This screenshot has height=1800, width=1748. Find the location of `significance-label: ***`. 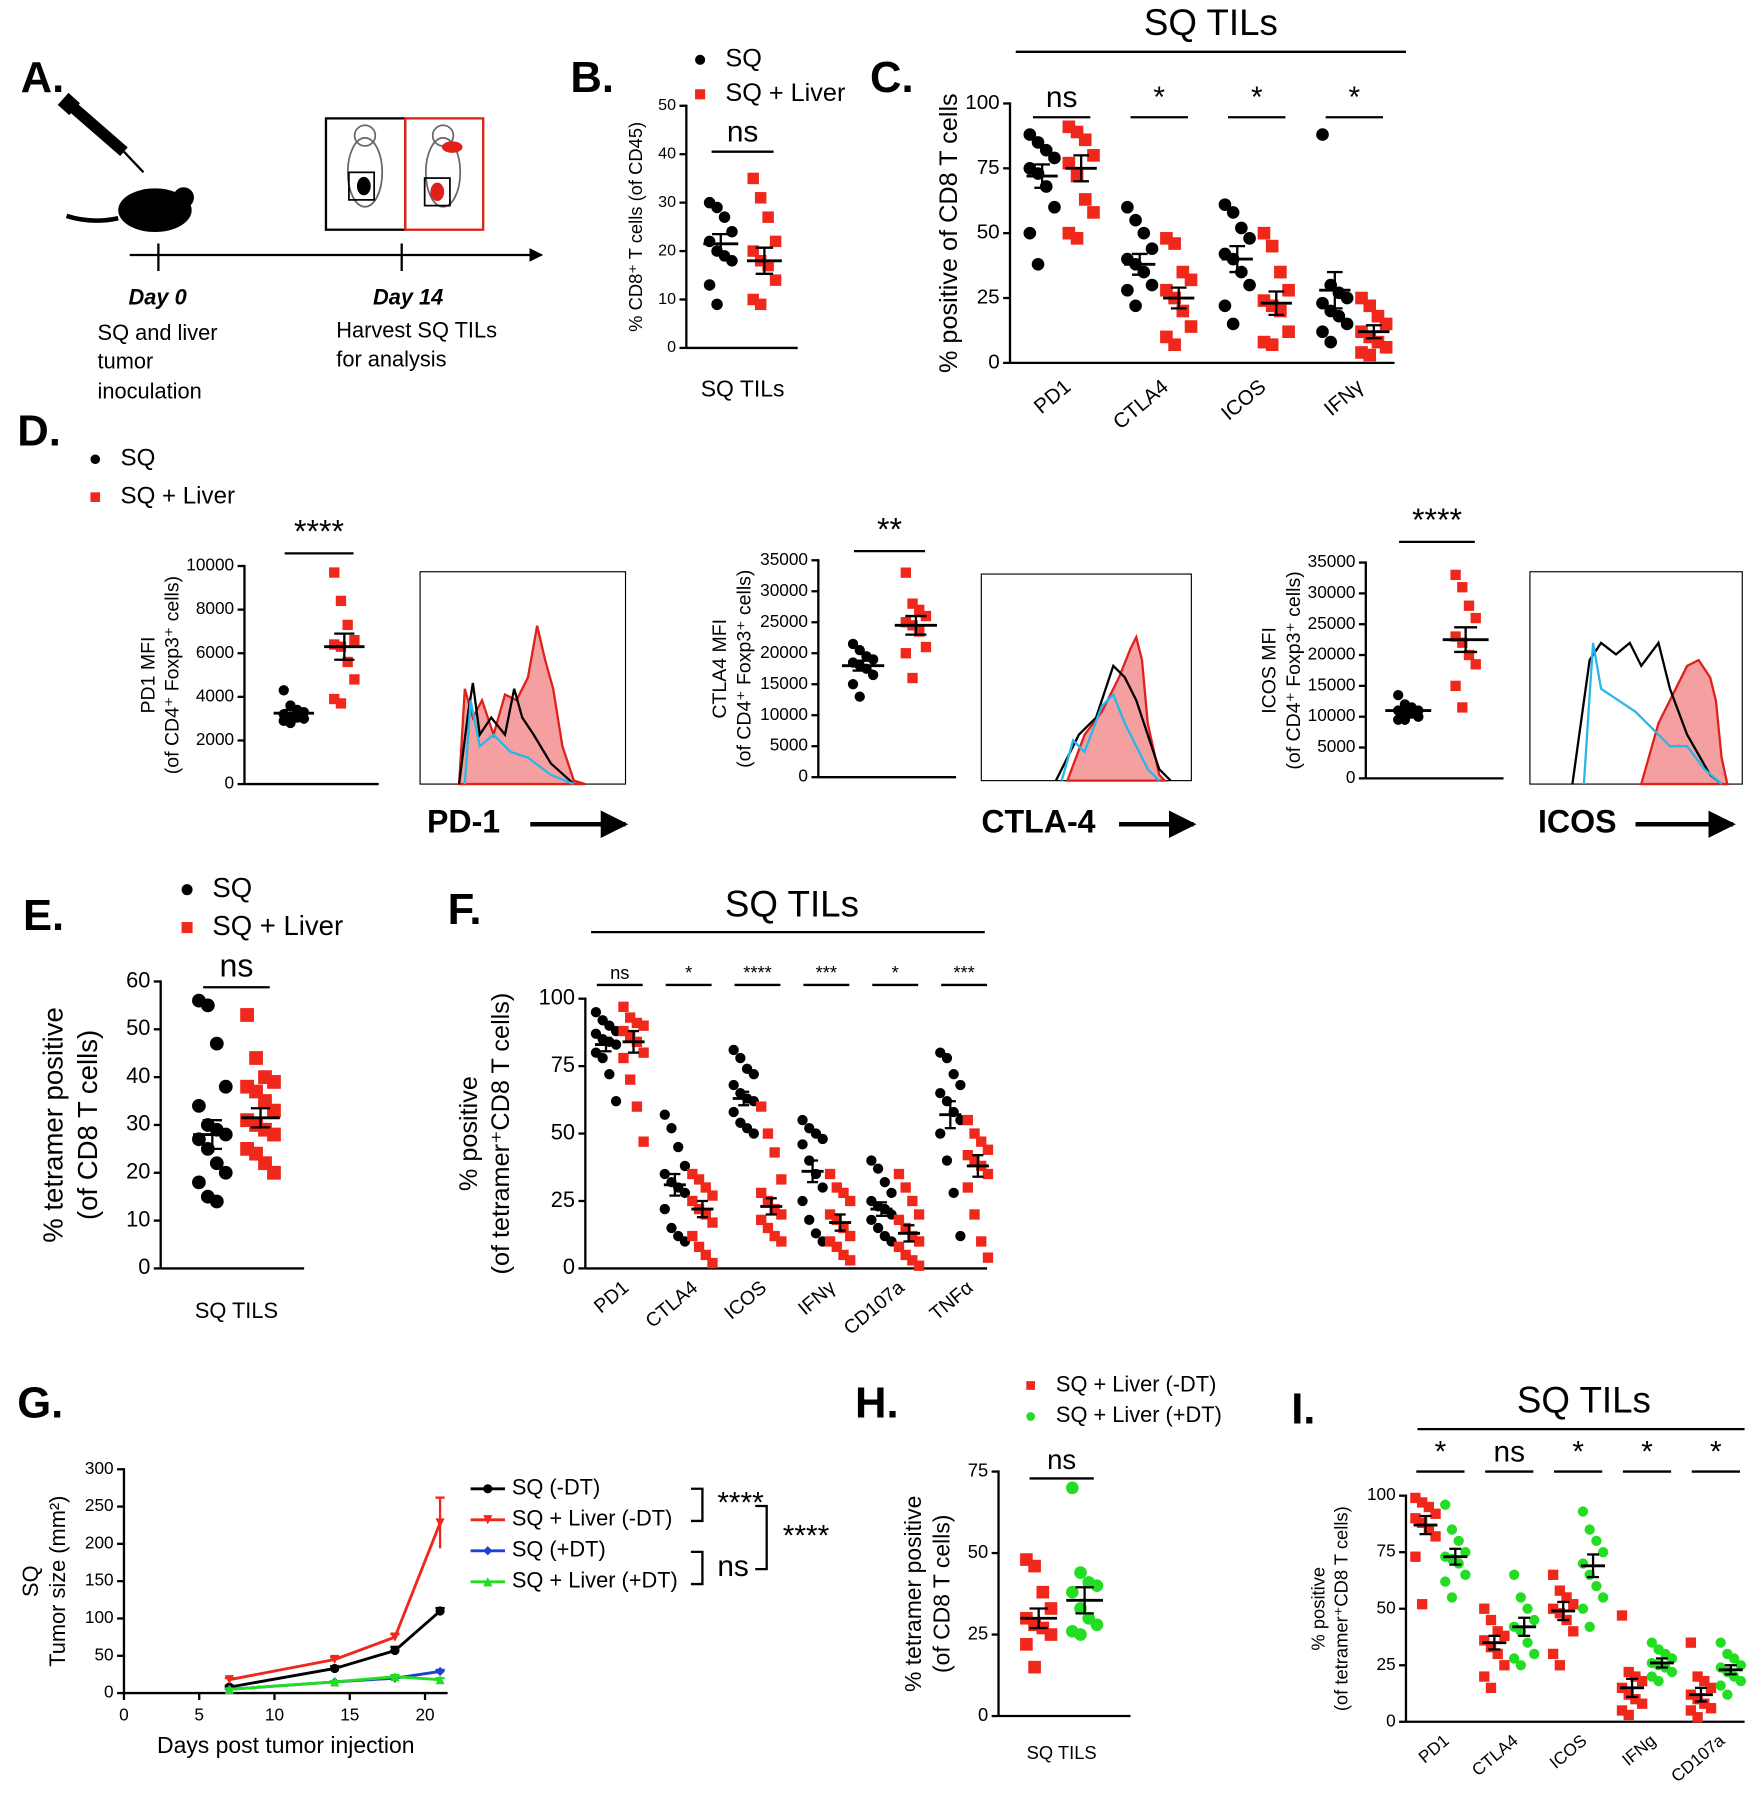

significance-label: *** is located at coordinates (963, 972).